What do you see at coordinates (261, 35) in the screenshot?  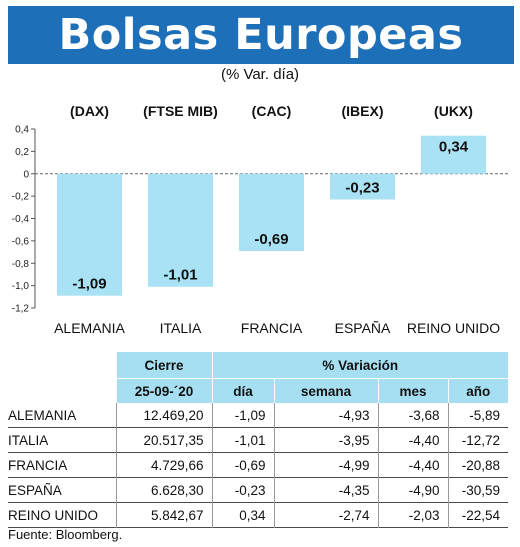 I see `page-title: Bolsas Europeas` at bounding box center [261, 35].